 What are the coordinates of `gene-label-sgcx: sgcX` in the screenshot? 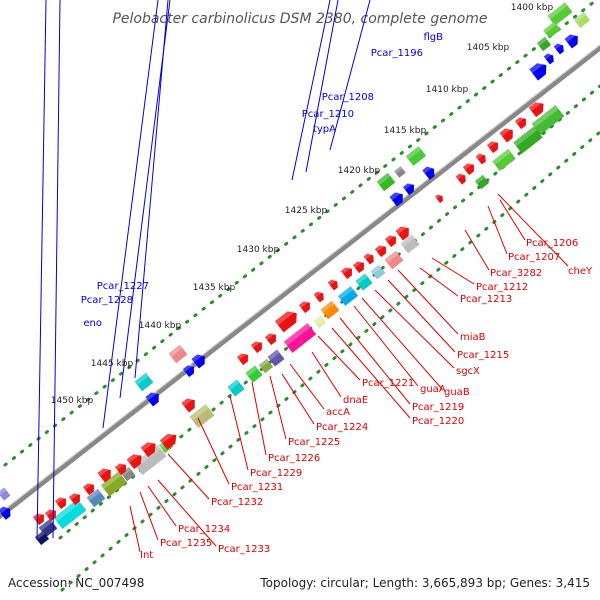 It's located at (468, 371).